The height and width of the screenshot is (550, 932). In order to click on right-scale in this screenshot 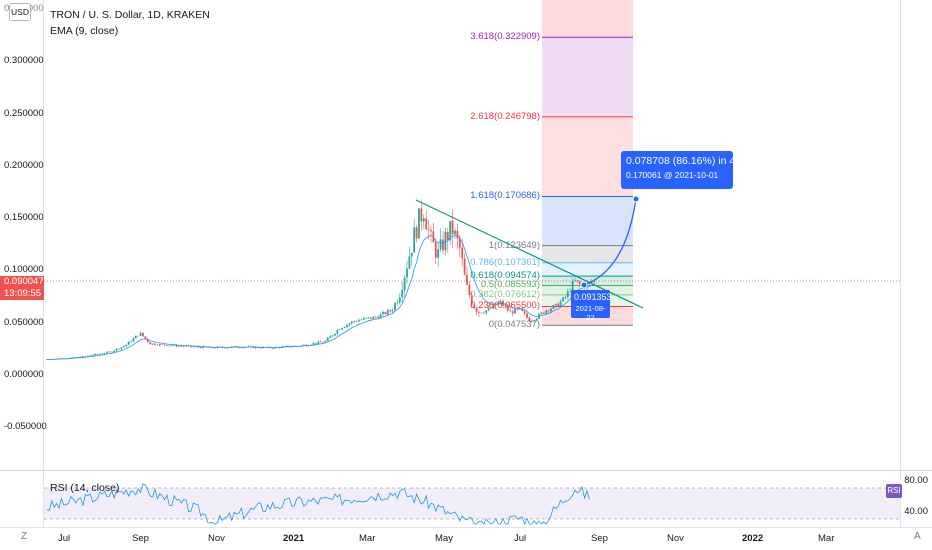, I will do `click(916, 263)`.